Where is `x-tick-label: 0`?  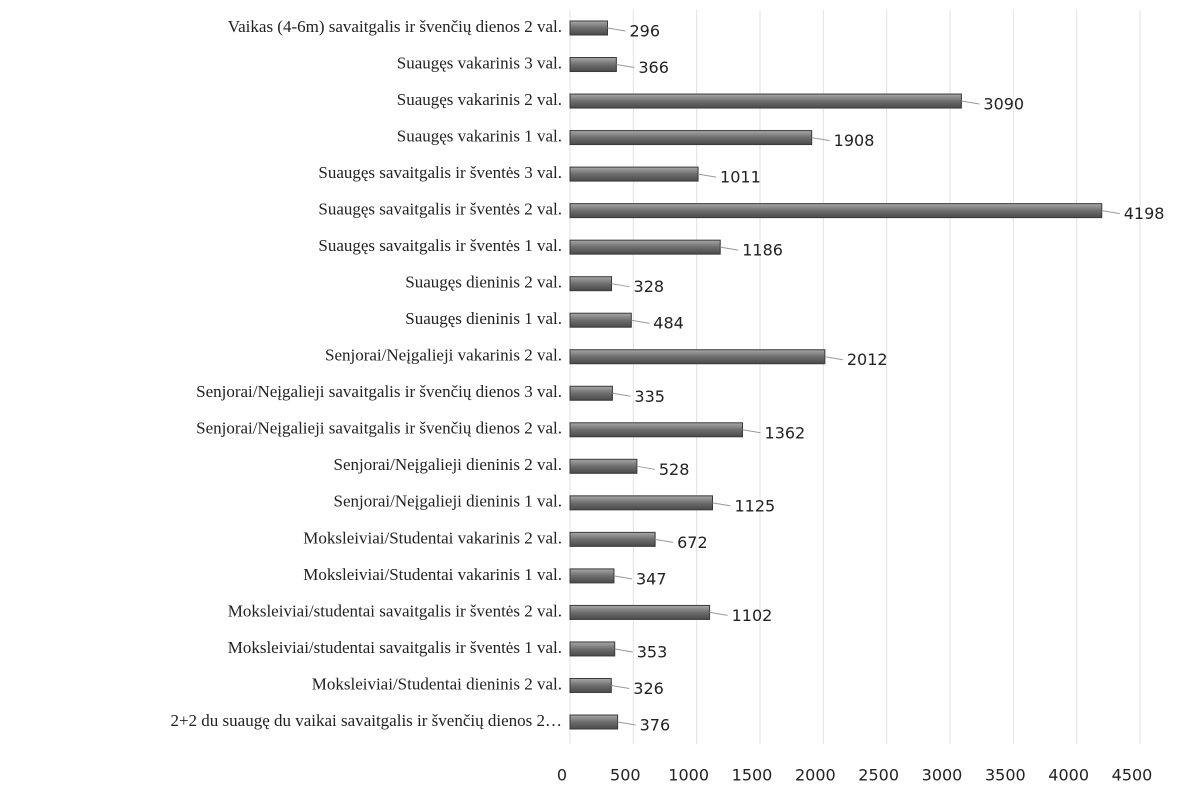
x-tick-label: 0 is located at coordinates (562, 775).